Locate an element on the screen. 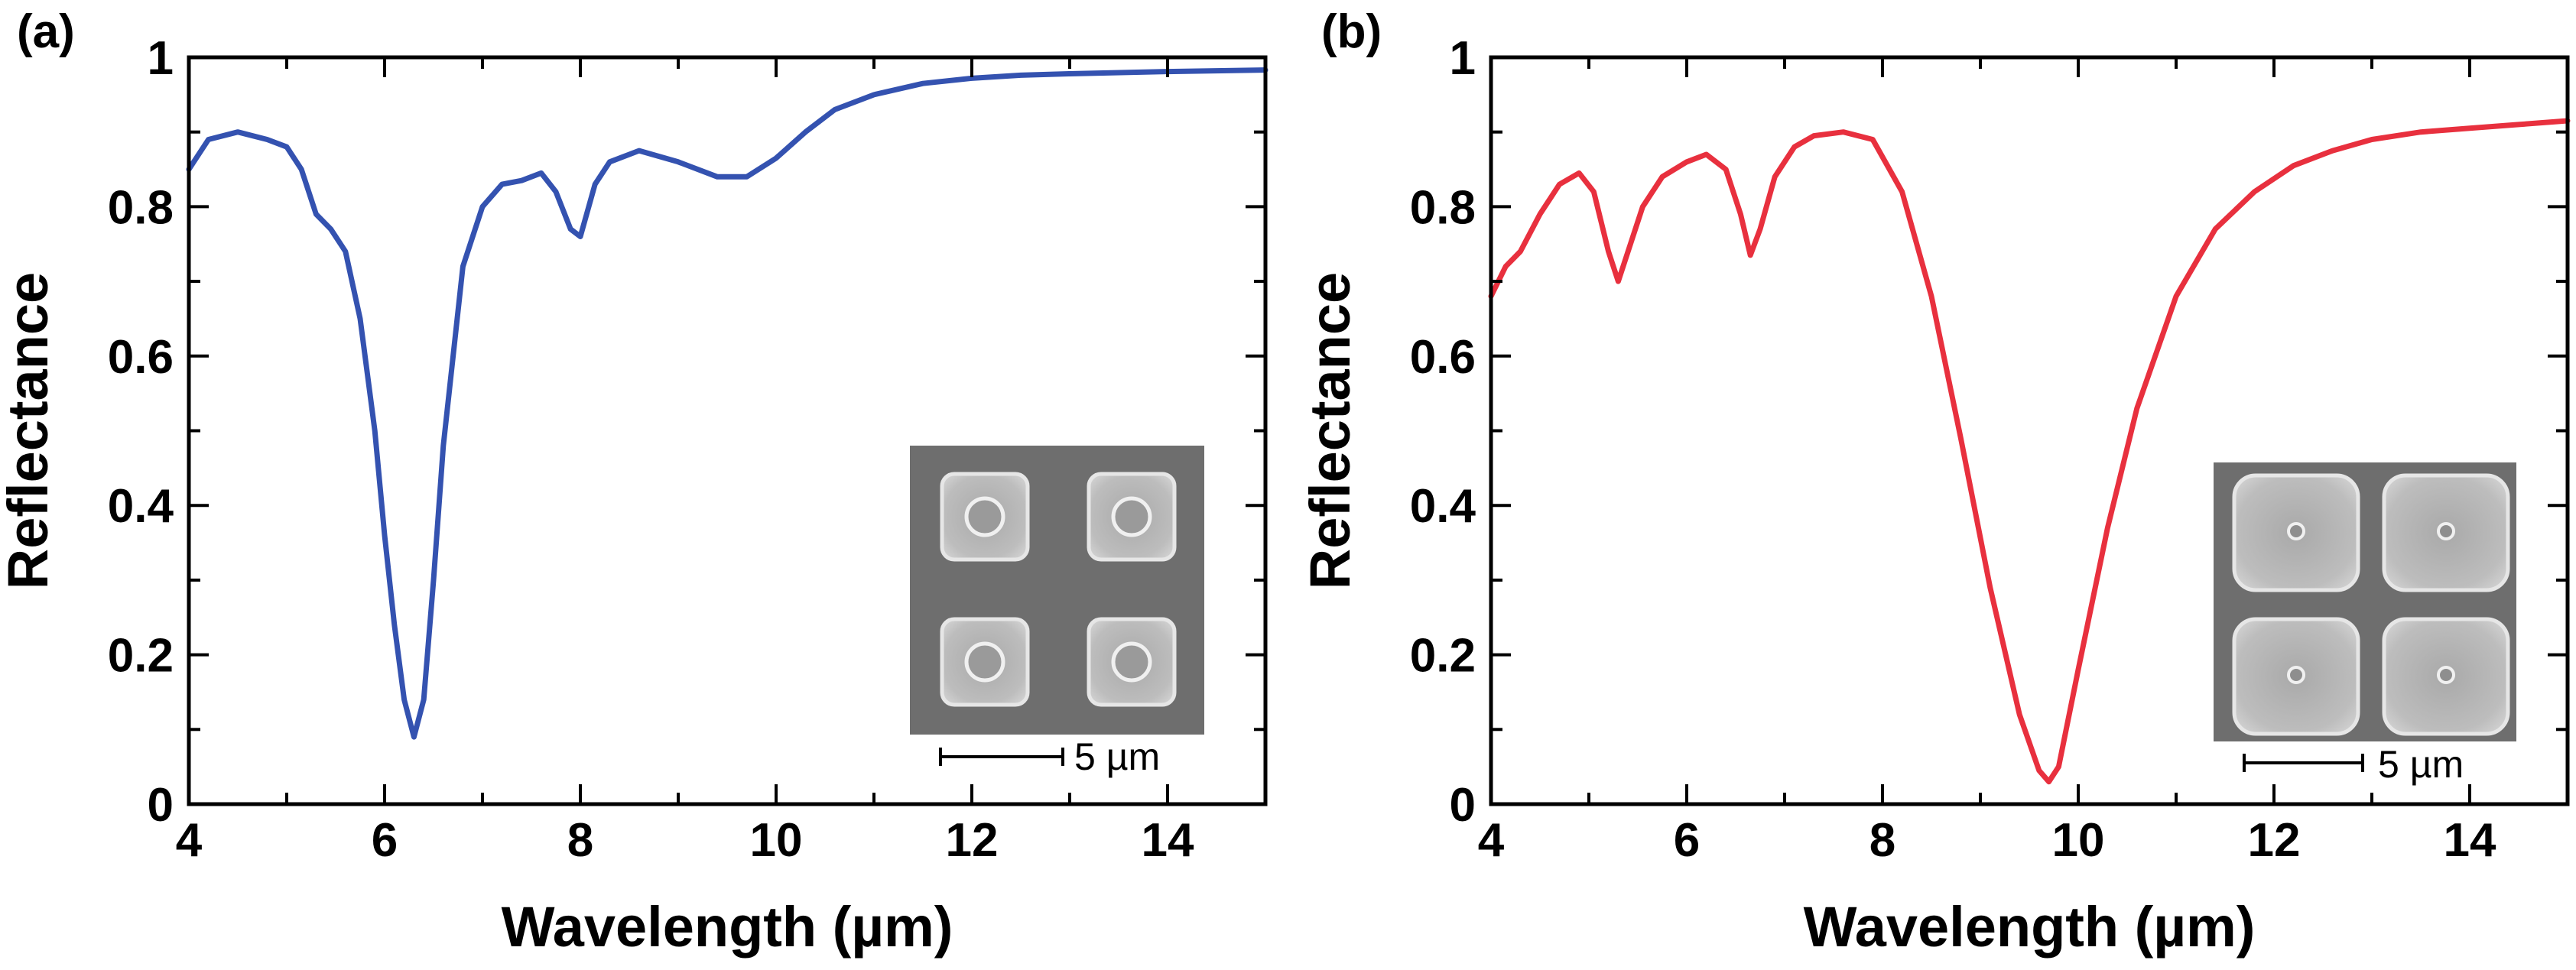 This screenshot has height=970, width=2576. panel-label-a: (a) is located at coordinates (46, 31).